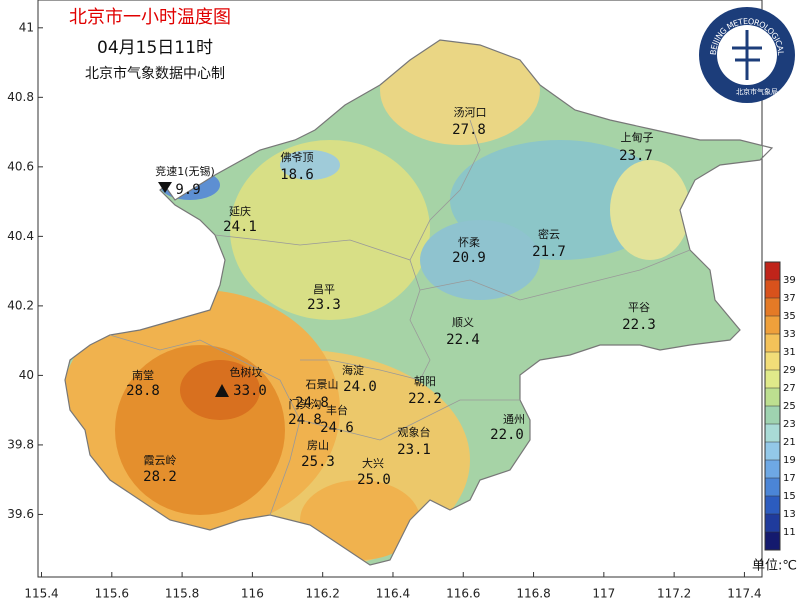 This screenshot has height=605, width=800. What do you see at coordinates (353, 370) in the screenshot?
I see `station-name: 海淀` at bounding box center [353, 370].